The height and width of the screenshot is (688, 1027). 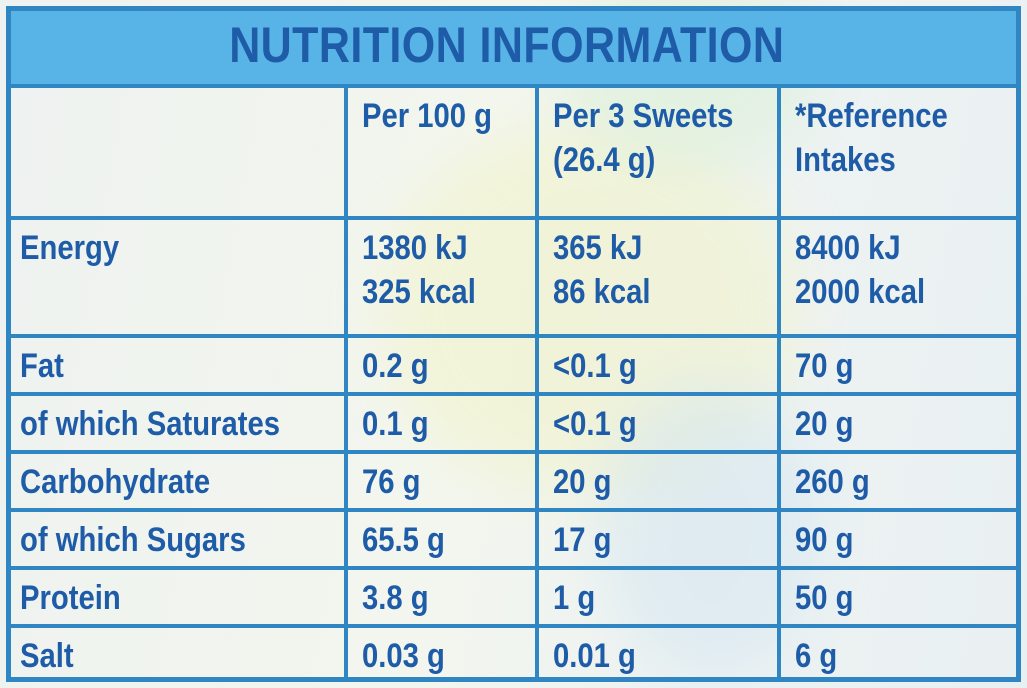 I want to click on cell-per100: 0.1 g, so click(x=441, y=423).